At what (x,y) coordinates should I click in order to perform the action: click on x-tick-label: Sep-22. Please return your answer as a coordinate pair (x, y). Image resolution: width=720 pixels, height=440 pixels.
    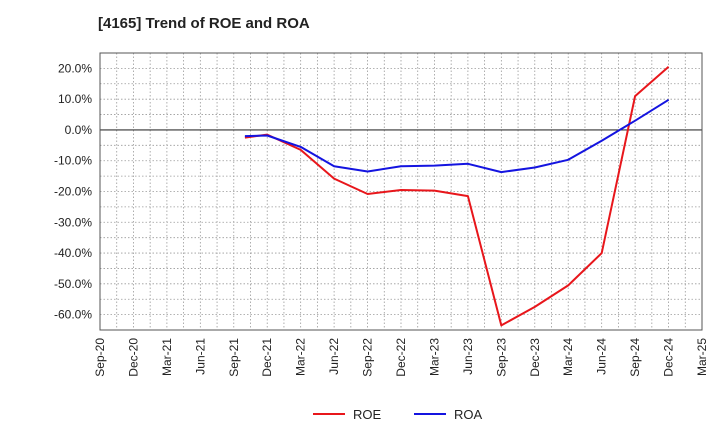
    Looking at the image, I should click on (368, 357).